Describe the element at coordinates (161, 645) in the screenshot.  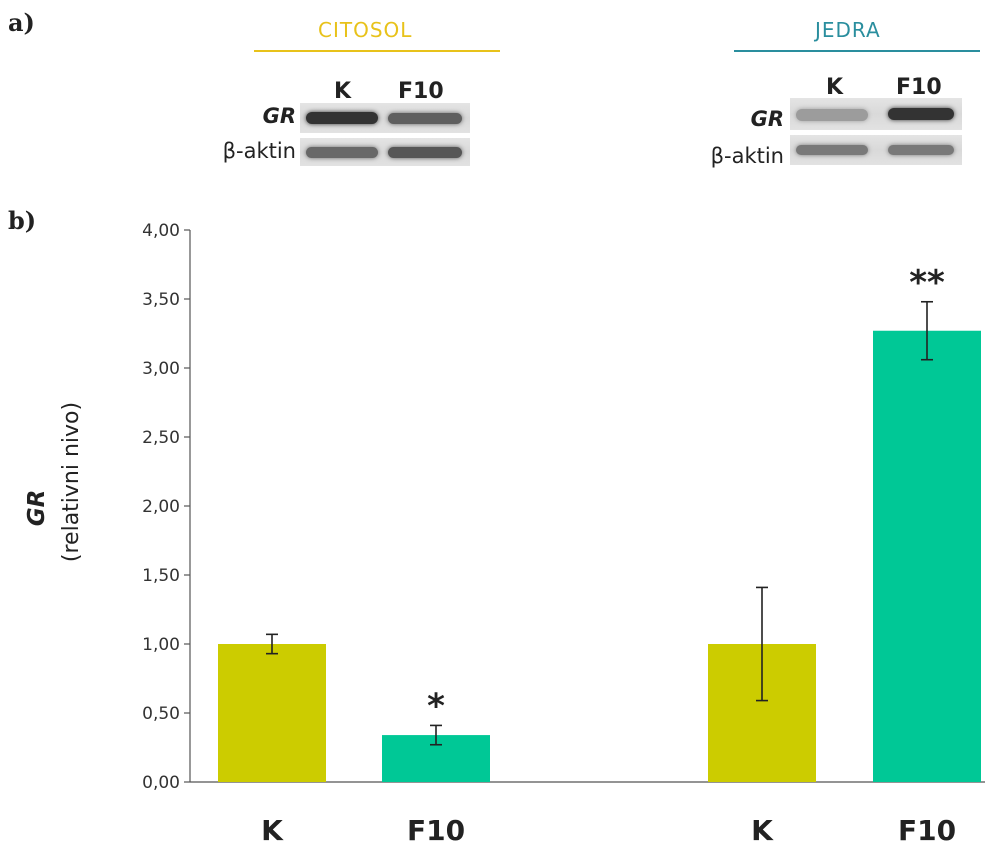
I see `y-tick-label: 1,00` at that location.